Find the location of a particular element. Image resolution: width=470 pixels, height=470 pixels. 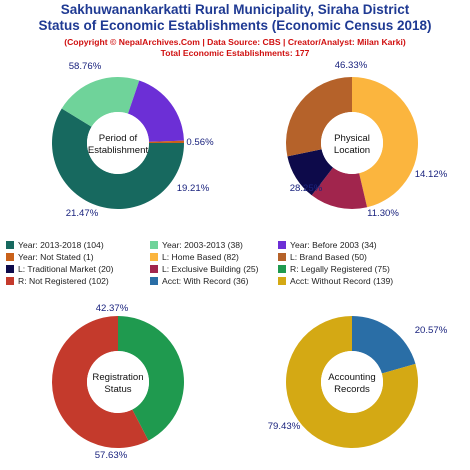

legend-label: Year: 2013-2018 (104) is located at coordinates (61, 245).